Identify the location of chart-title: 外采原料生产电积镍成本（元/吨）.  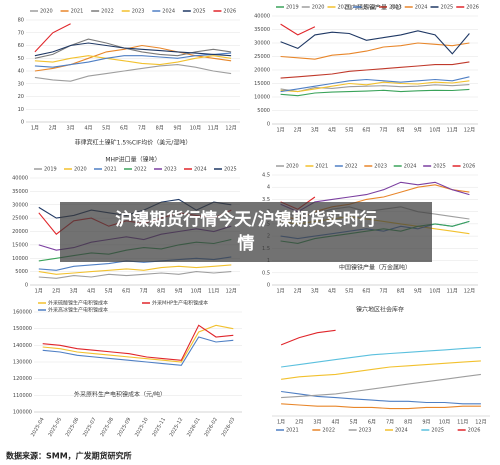
(120, 395).